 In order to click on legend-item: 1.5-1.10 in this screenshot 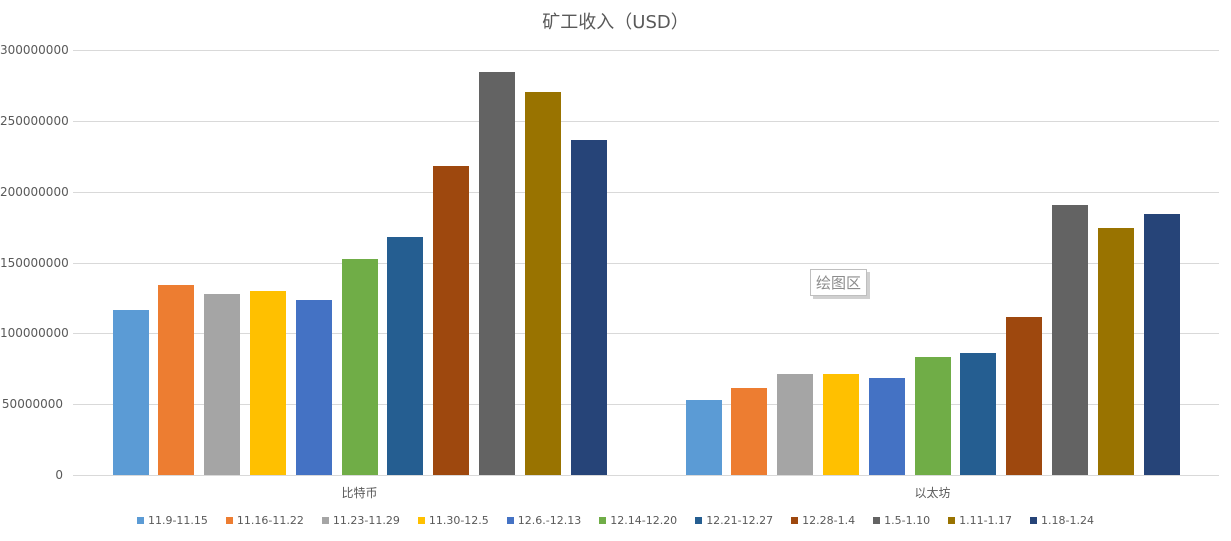, I will do `click(901, 520)`.